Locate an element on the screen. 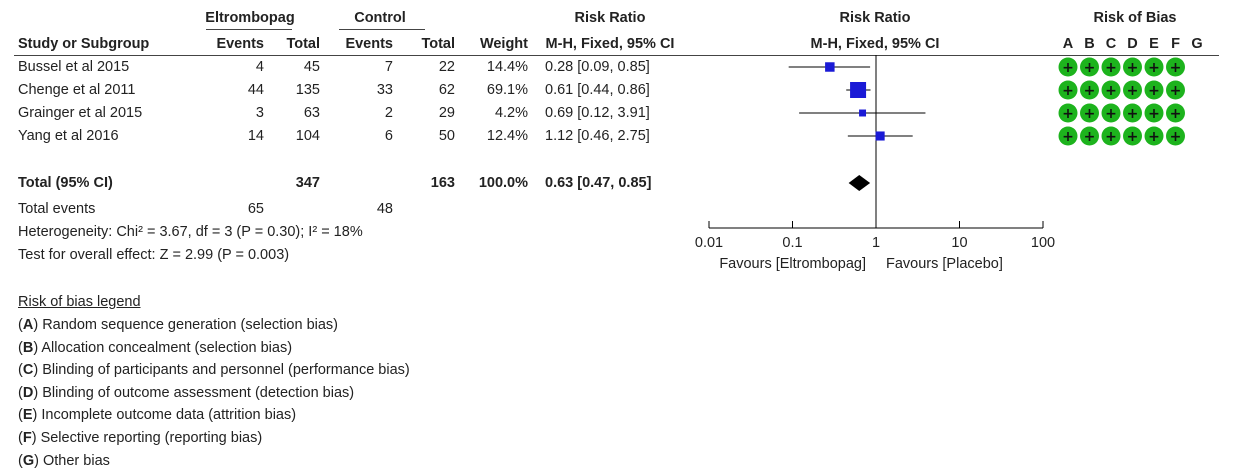 The image size is (1252, 474). rob-legend-key: G is located at coordinates (28, 460).